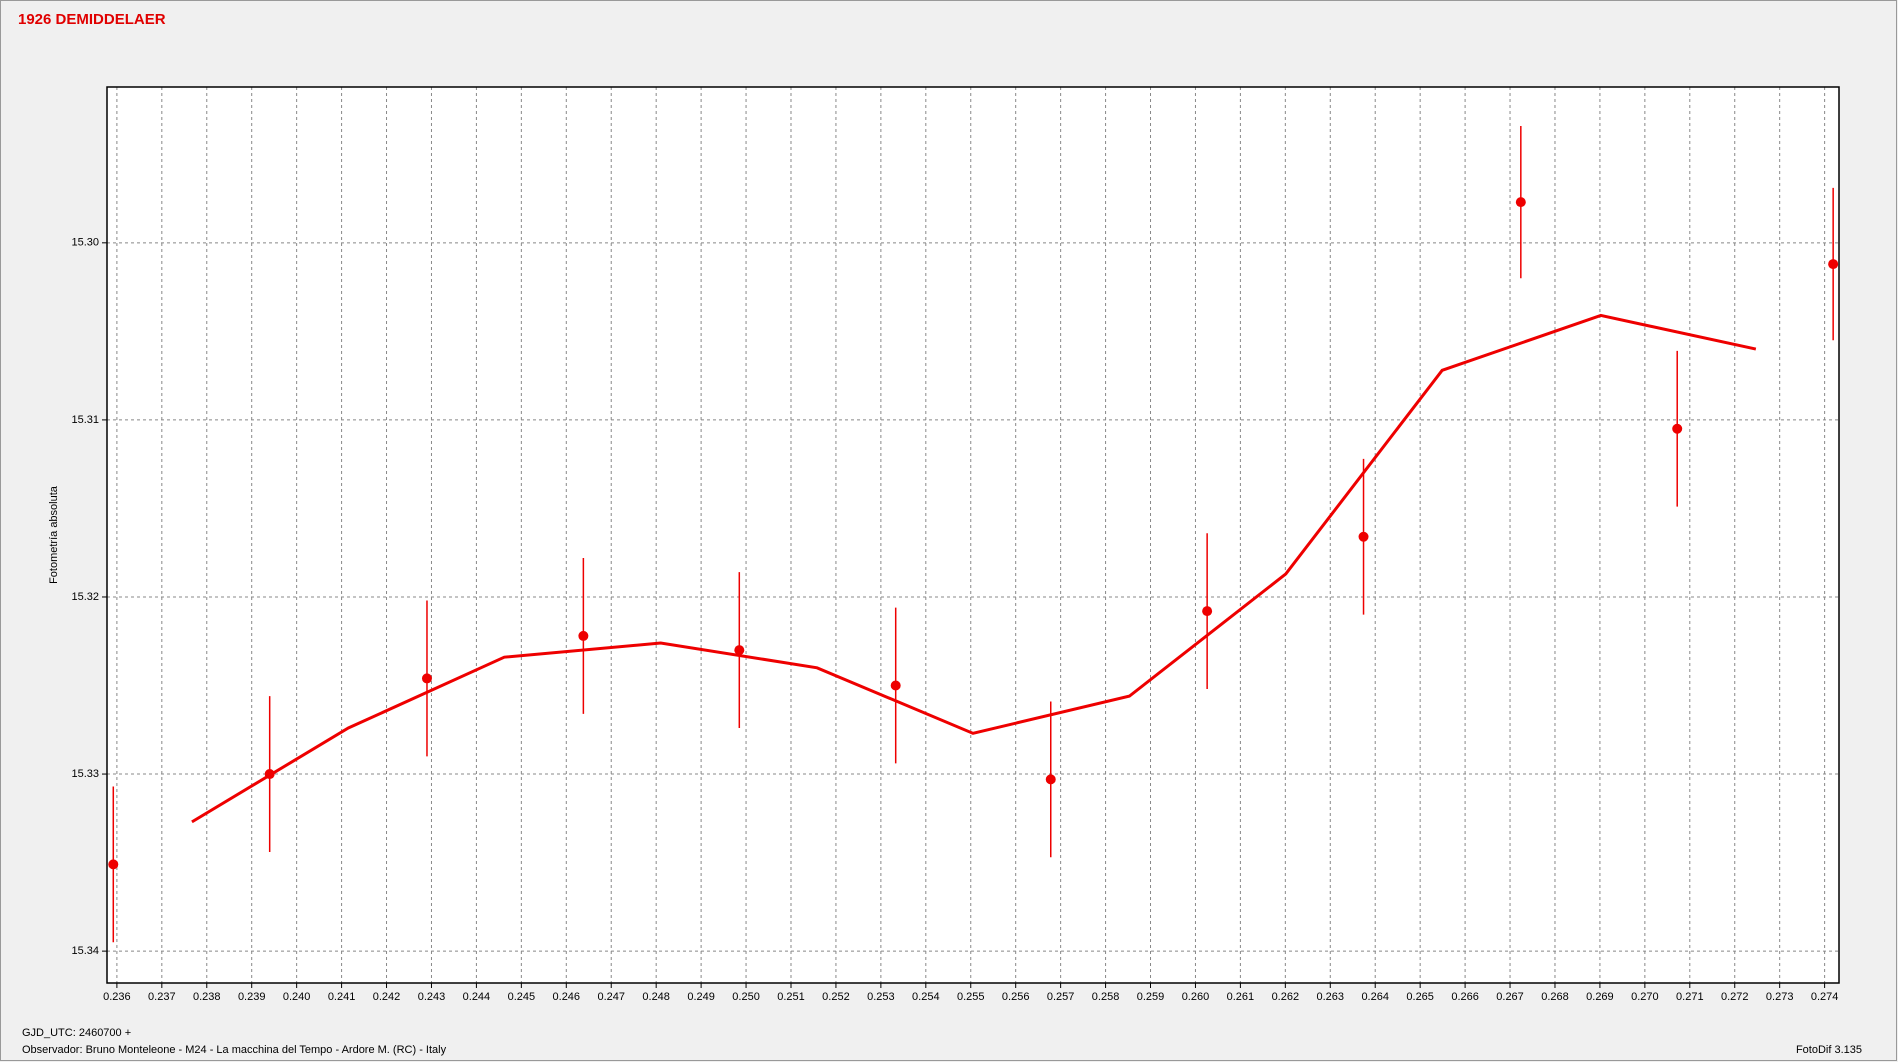  What do you see at coordinates (1151, 997) in the screenshot?
I see `x-tick-label: 0.259` at bounding box center [1151, 997].